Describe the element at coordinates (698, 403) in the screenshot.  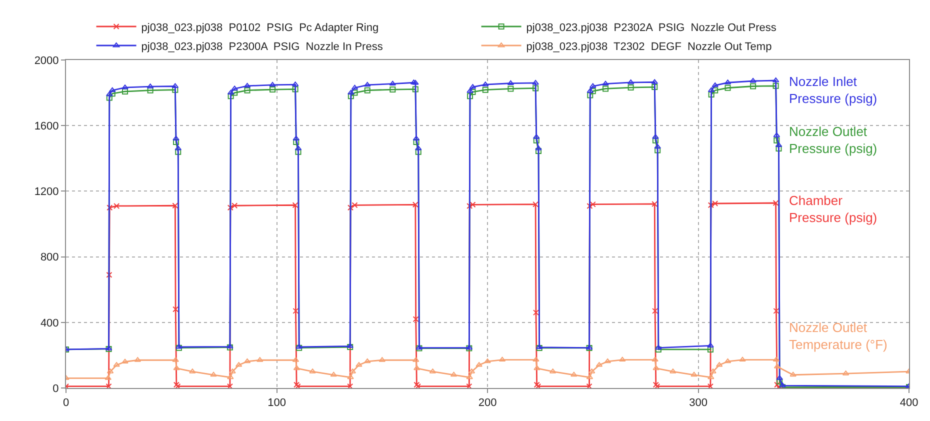
I see `x-tick-label: 300` at that location.